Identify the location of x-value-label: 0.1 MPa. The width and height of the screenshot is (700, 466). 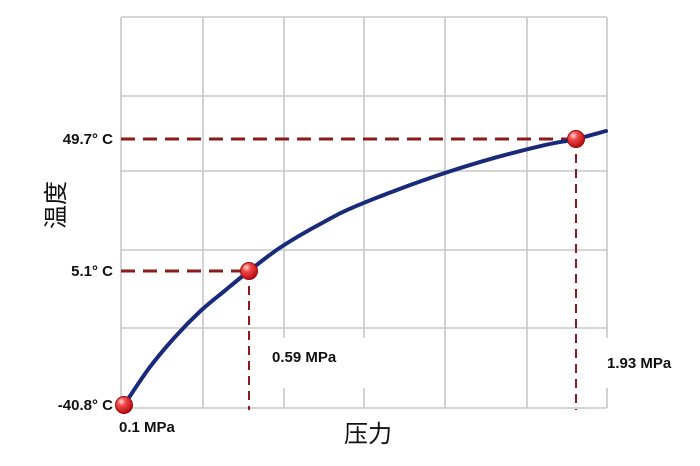
(147, 427).